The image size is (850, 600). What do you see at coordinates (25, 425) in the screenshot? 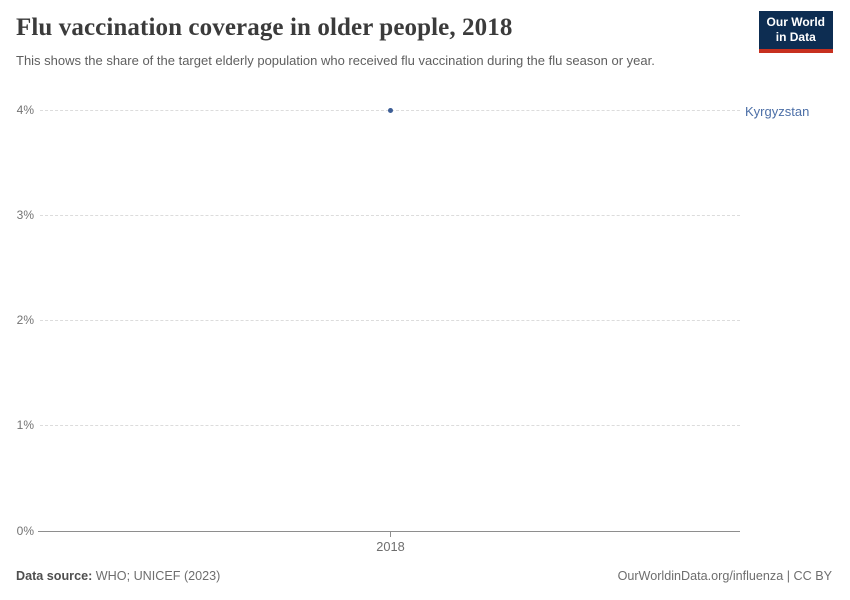
I see `y-axis-tick-label-1: 1%` at bounding box center [25, 425].